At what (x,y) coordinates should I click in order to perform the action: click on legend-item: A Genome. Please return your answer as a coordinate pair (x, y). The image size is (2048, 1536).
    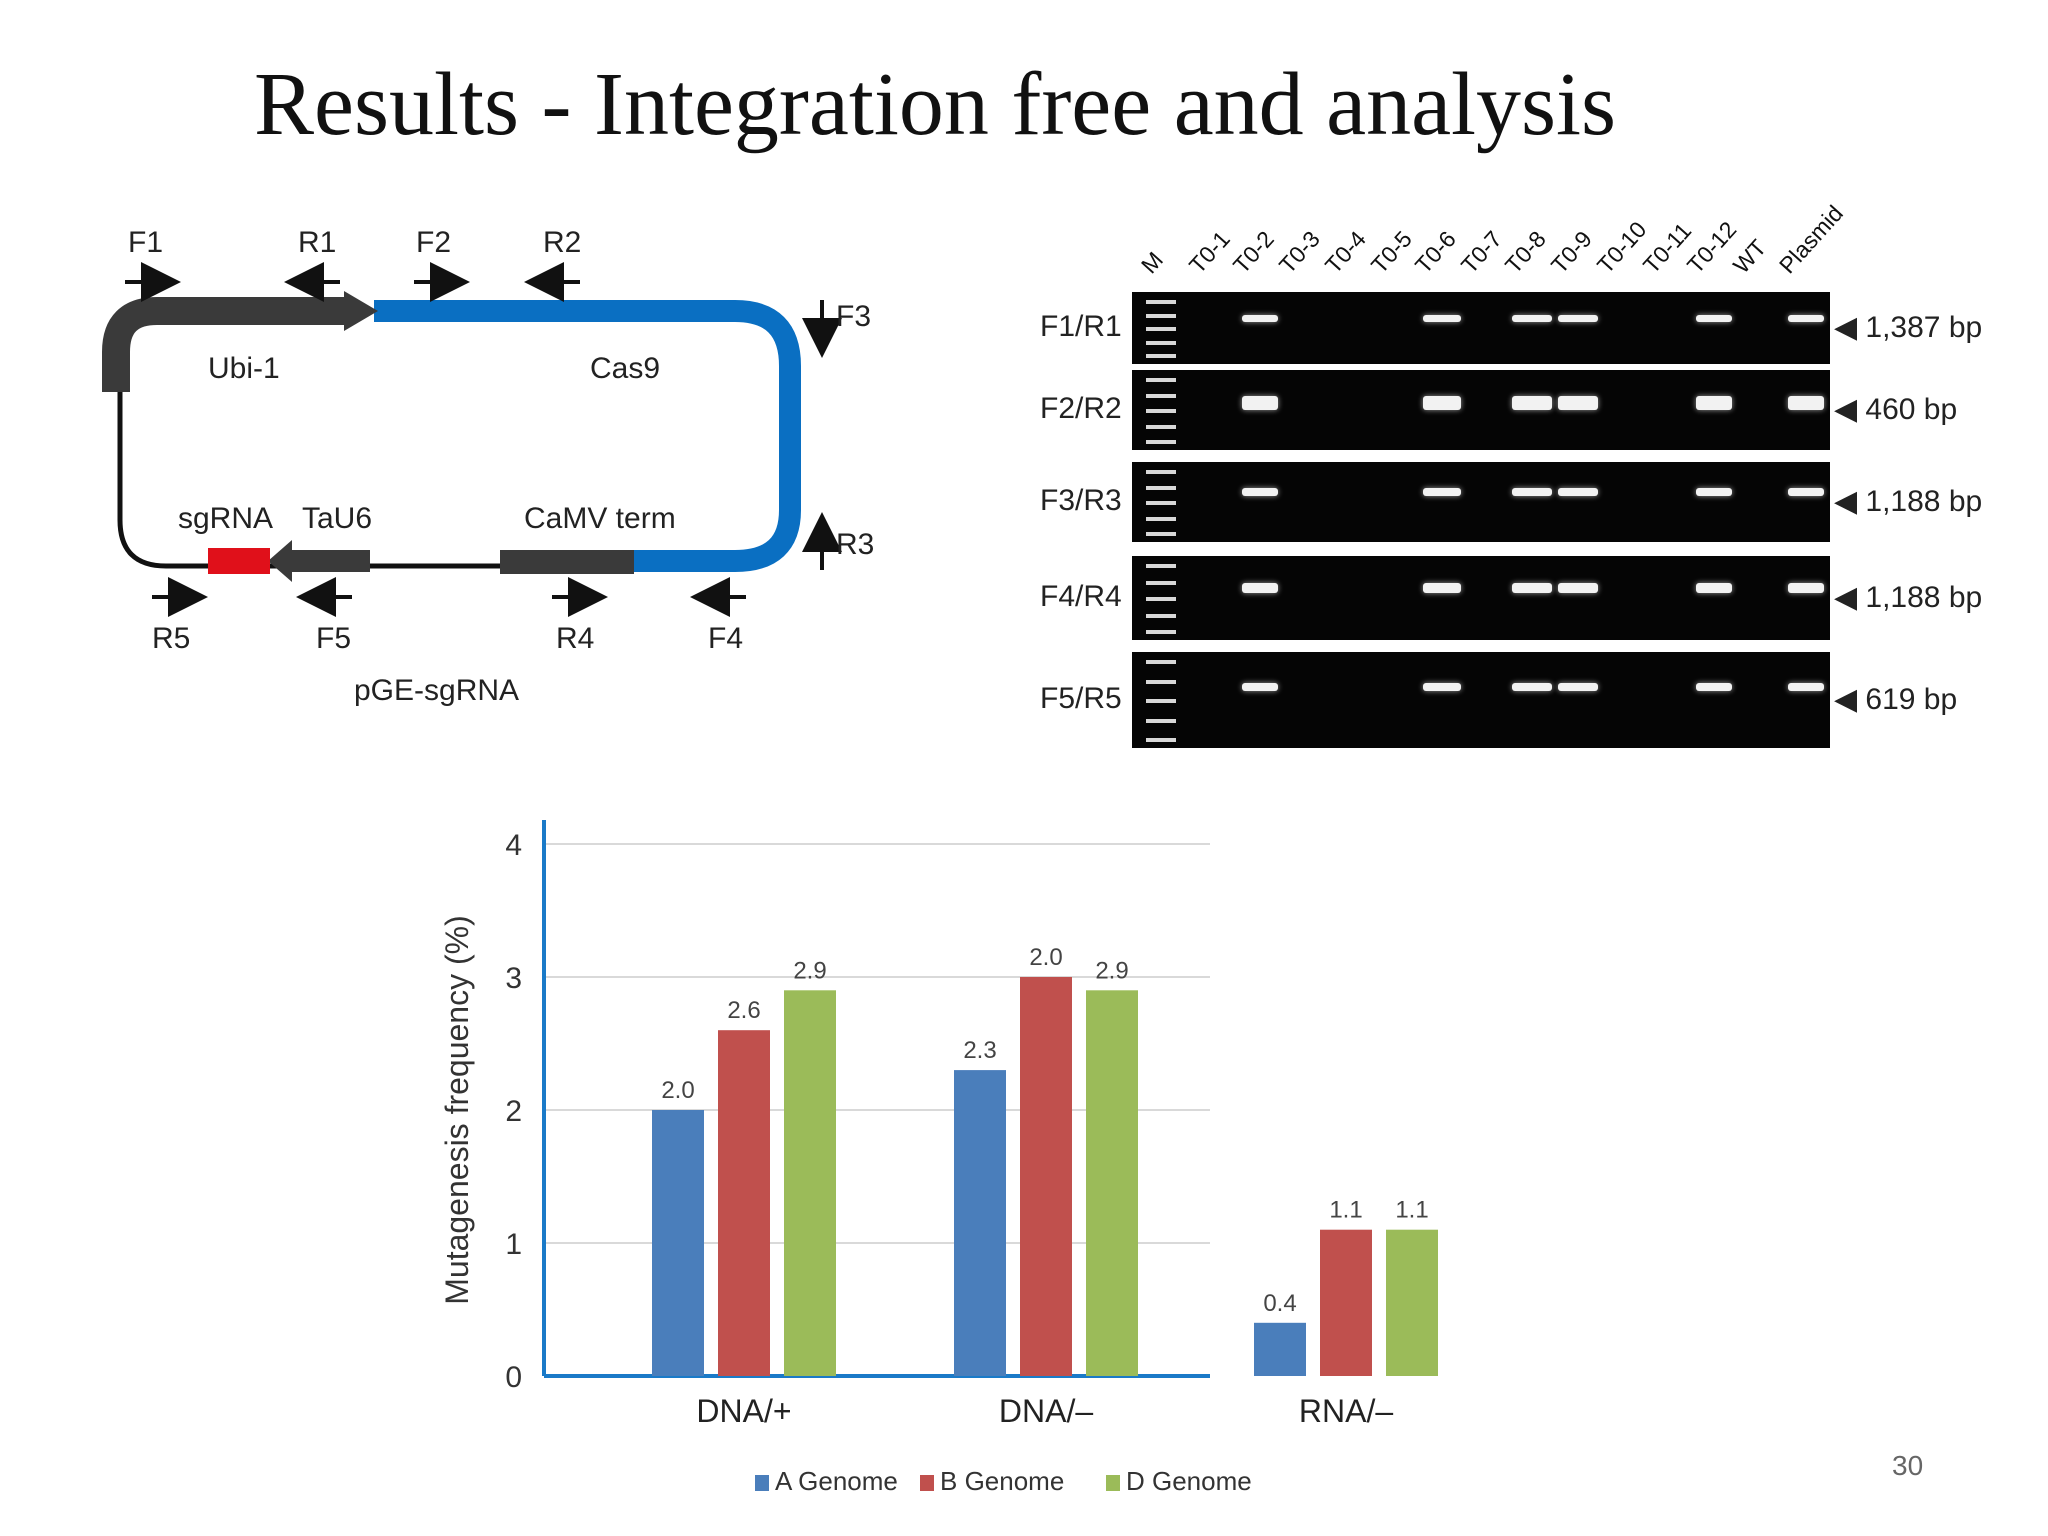
    Looking at the image, I should click on (826, 1481).